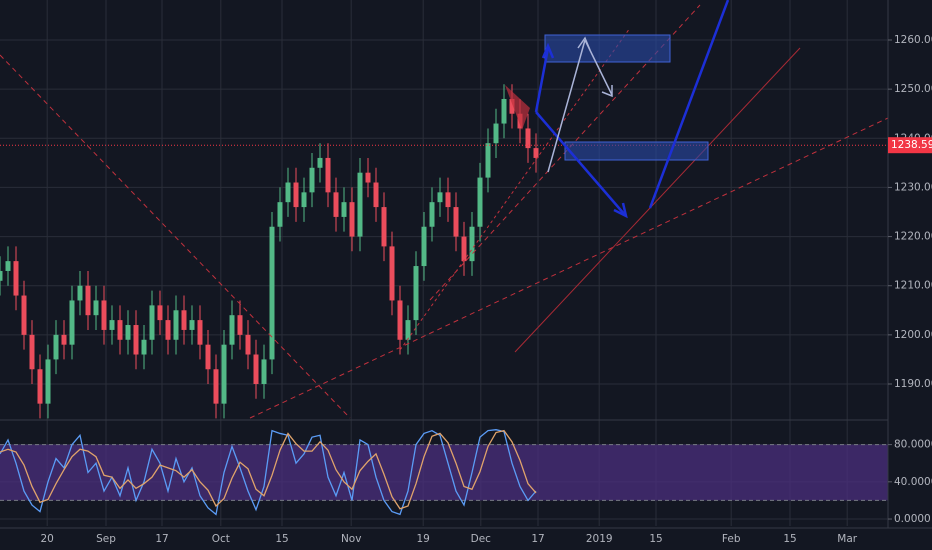 The image size is (932, 550). I want to click on x-tick-label: Sep, so click(106, 539).